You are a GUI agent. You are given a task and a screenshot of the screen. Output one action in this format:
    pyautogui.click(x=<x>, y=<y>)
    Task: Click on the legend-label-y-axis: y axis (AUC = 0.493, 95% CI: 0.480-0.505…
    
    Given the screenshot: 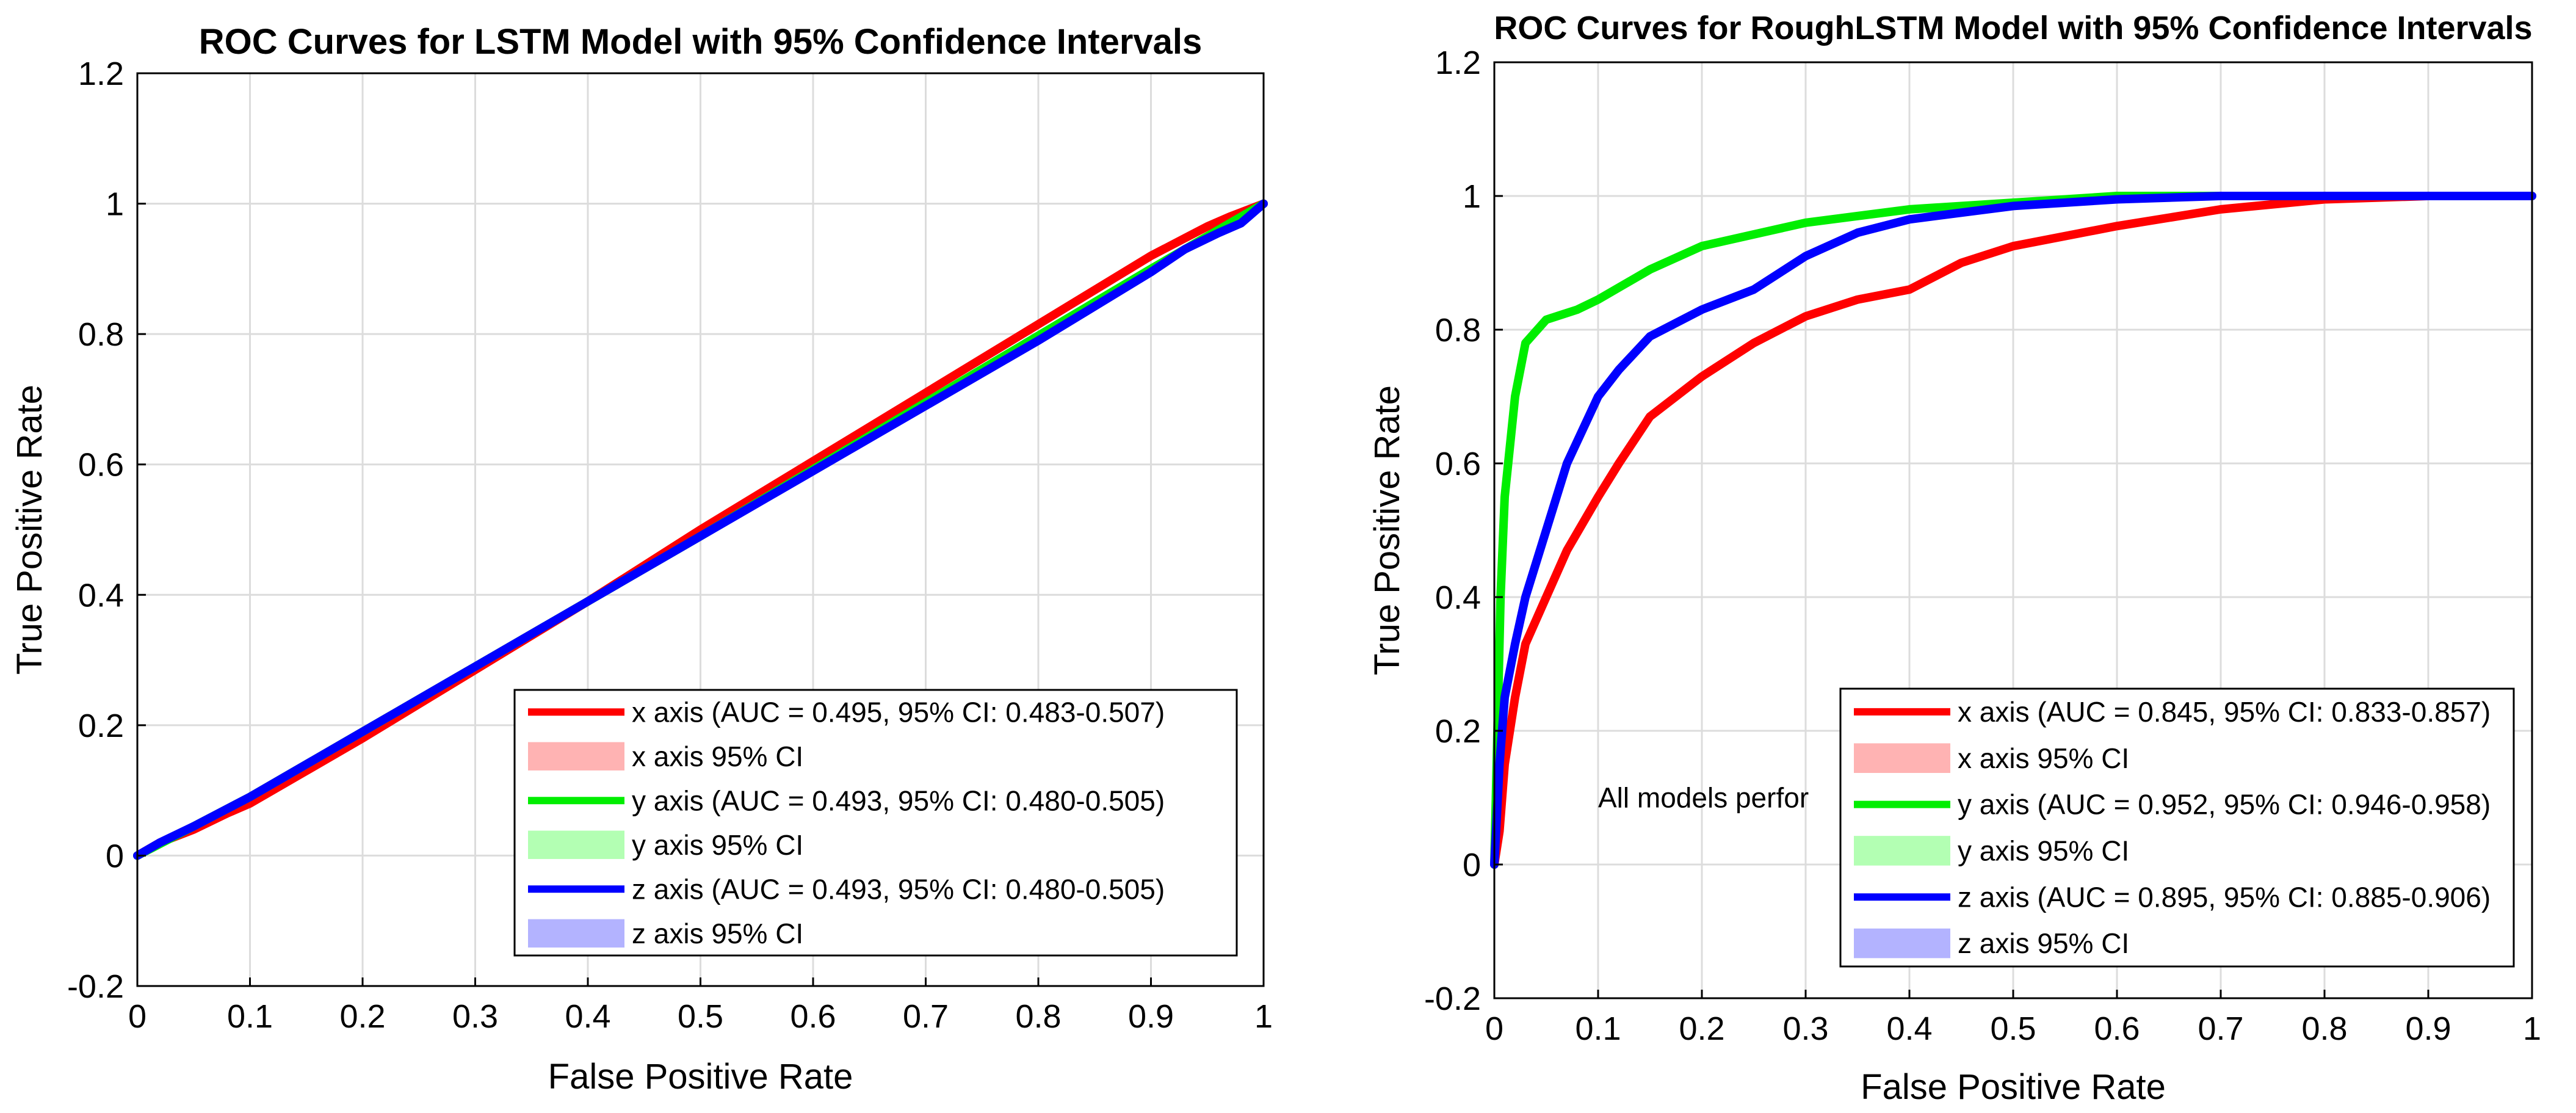 What is the action you would take?
    pyautogui.click(x=898, y=800)
    